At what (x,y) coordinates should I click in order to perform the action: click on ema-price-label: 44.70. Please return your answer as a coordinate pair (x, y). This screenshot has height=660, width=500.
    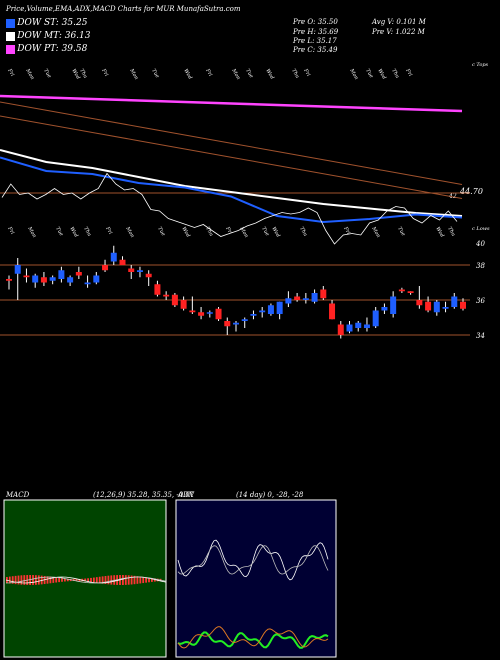
    Looking at the image, I should click on (471, 191).